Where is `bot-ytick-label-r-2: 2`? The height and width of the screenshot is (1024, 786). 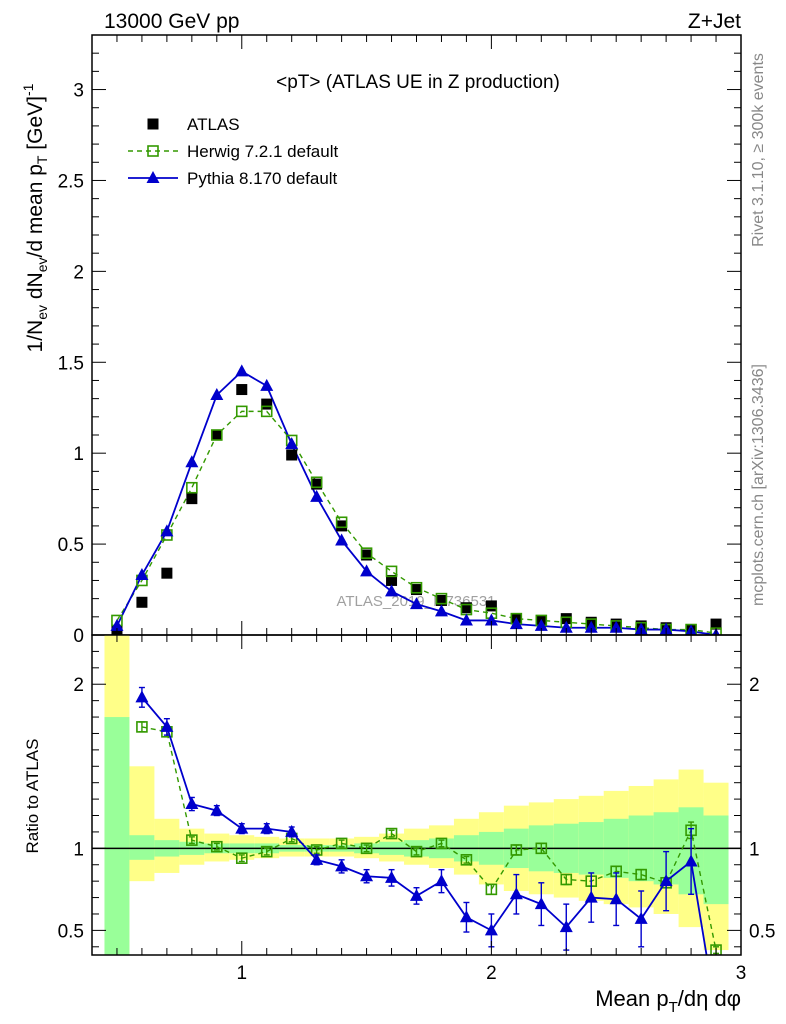 bot-ytick-label-r-2: 2 is located at coordinates (754, 685).